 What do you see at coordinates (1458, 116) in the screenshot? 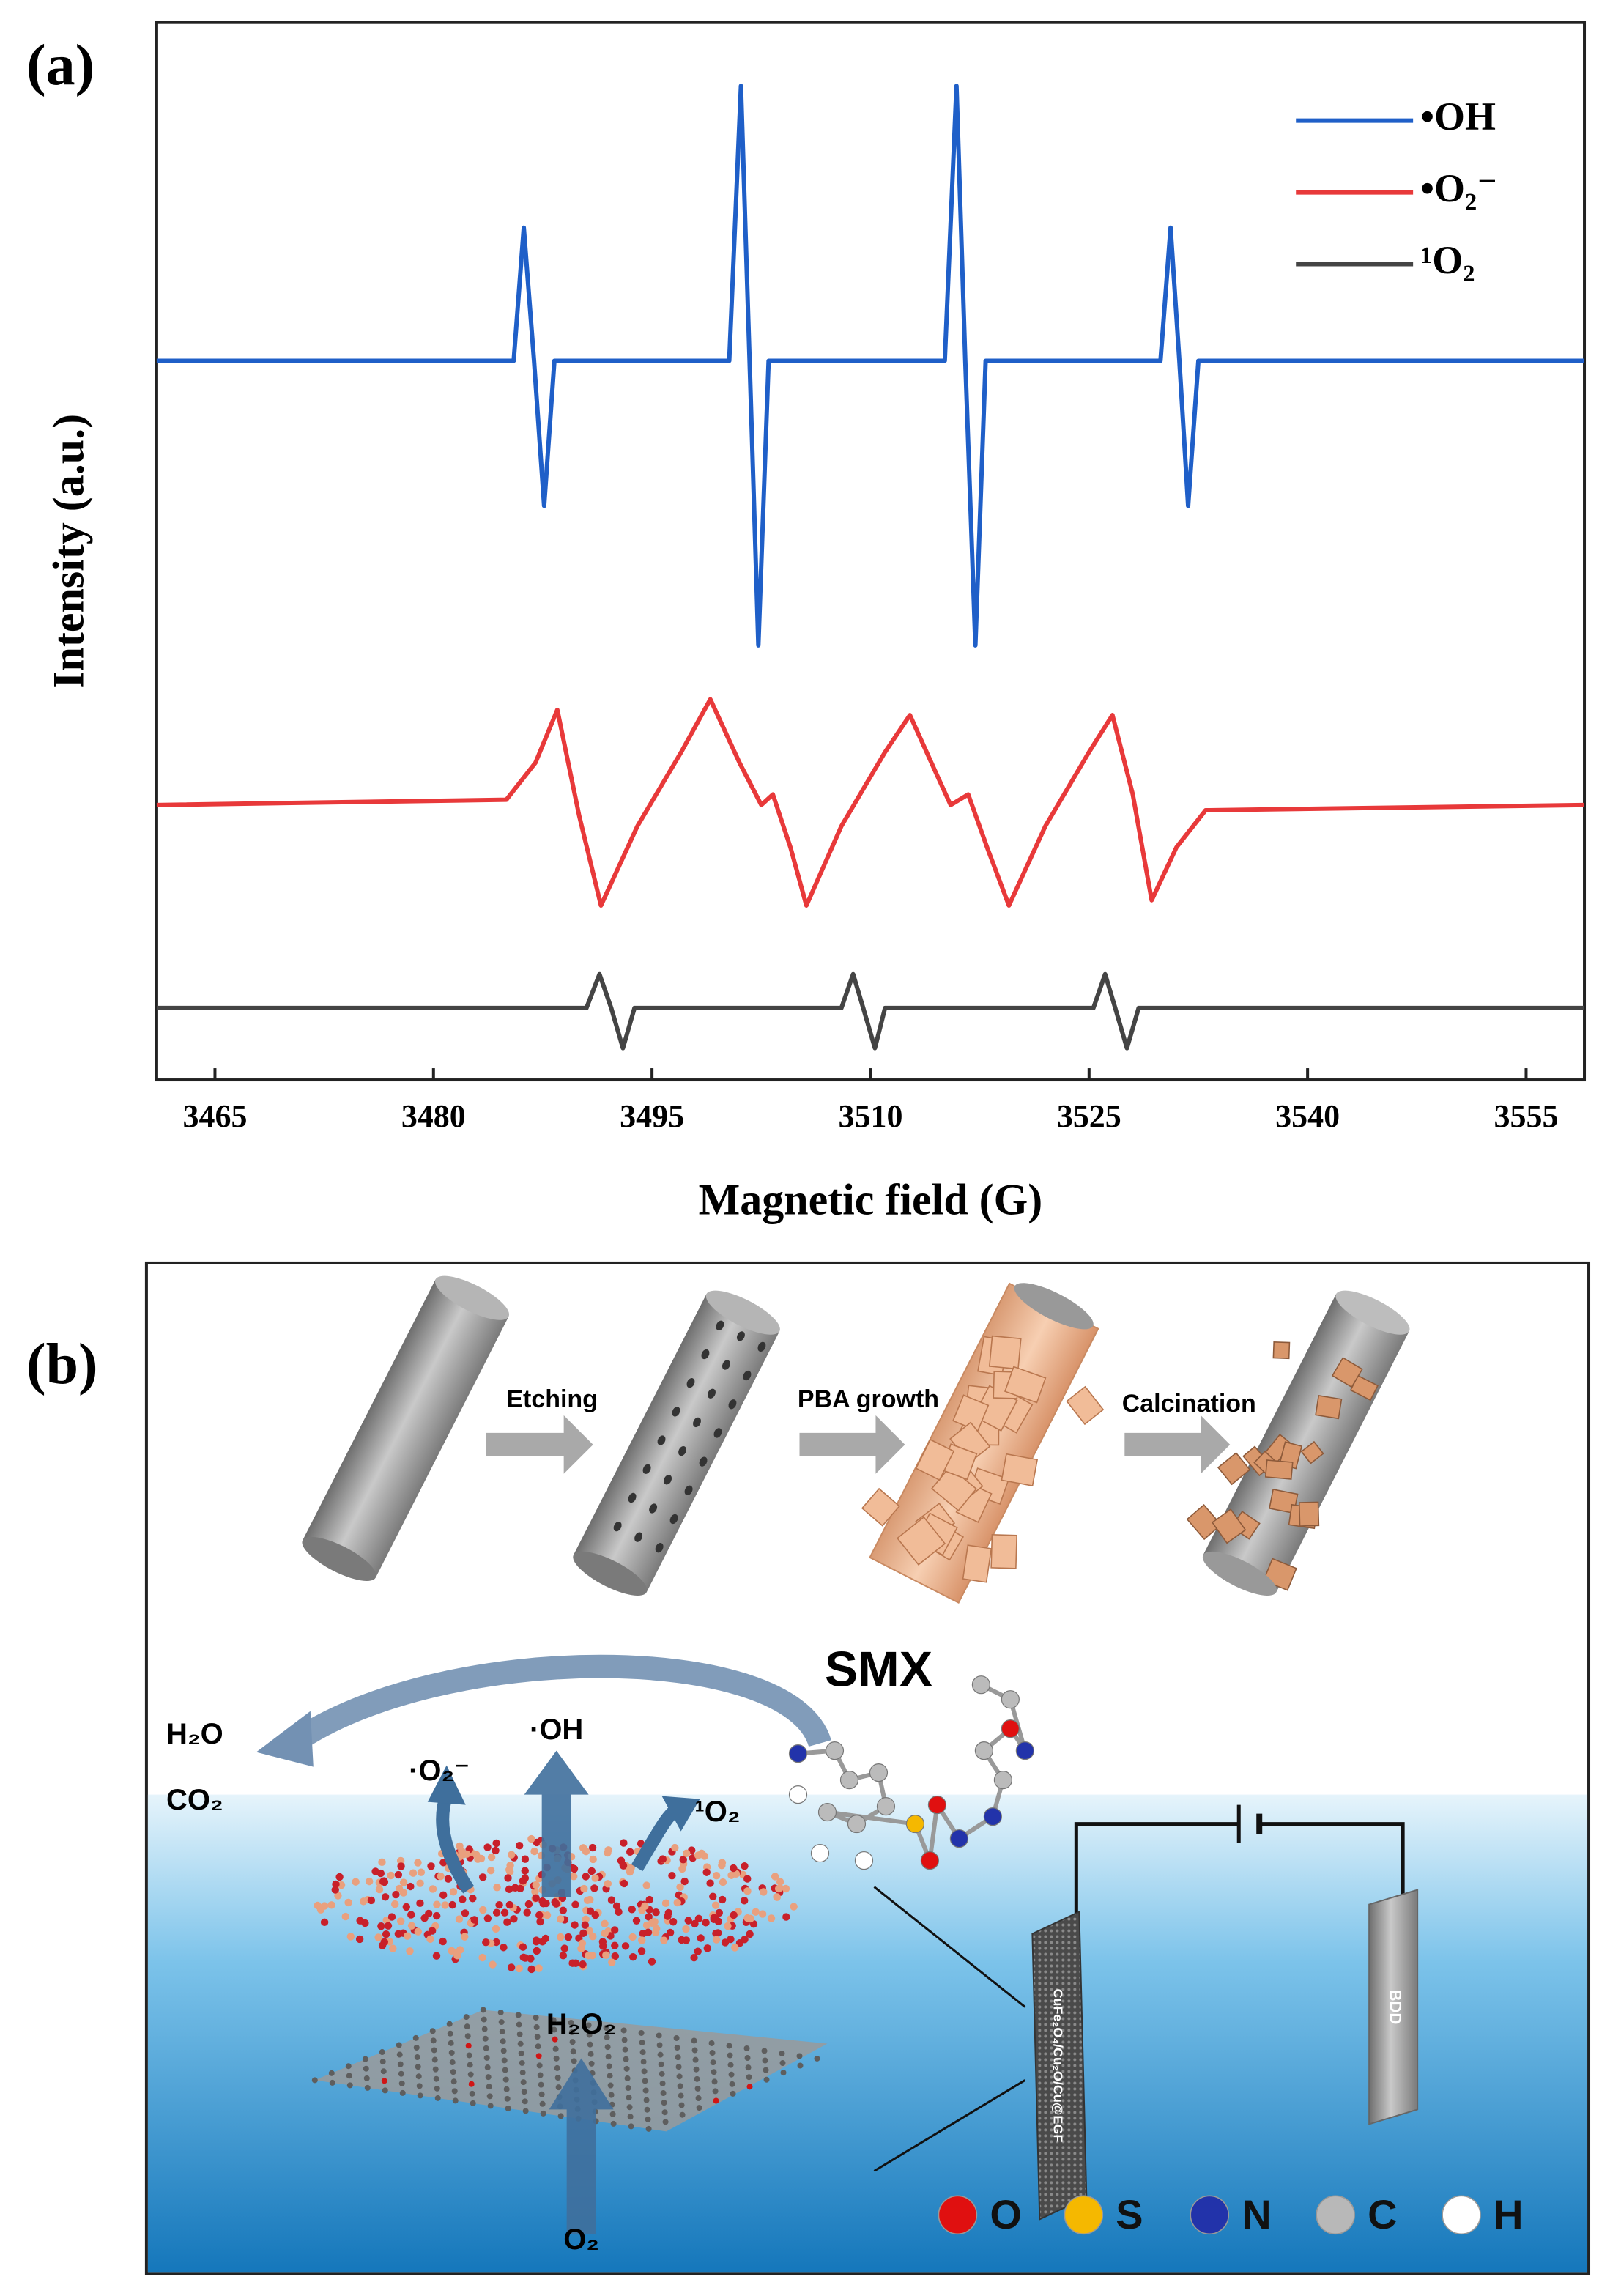
I see `legend-label: •OH` at bounding box center [1458, 116].